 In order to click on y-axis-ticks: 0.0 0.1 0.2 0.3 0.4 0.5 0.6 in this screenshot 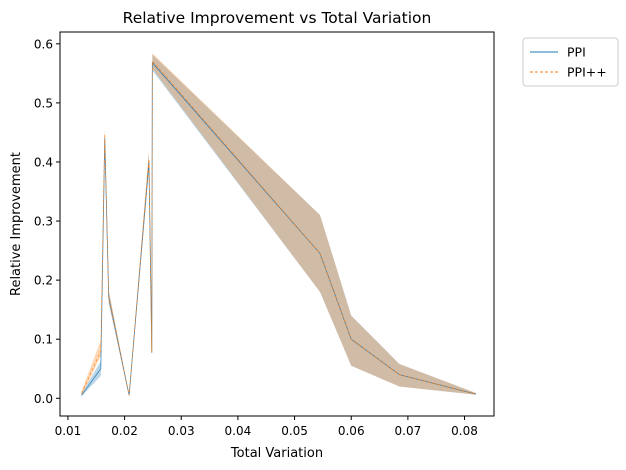, I will do `click(47, 221)`.